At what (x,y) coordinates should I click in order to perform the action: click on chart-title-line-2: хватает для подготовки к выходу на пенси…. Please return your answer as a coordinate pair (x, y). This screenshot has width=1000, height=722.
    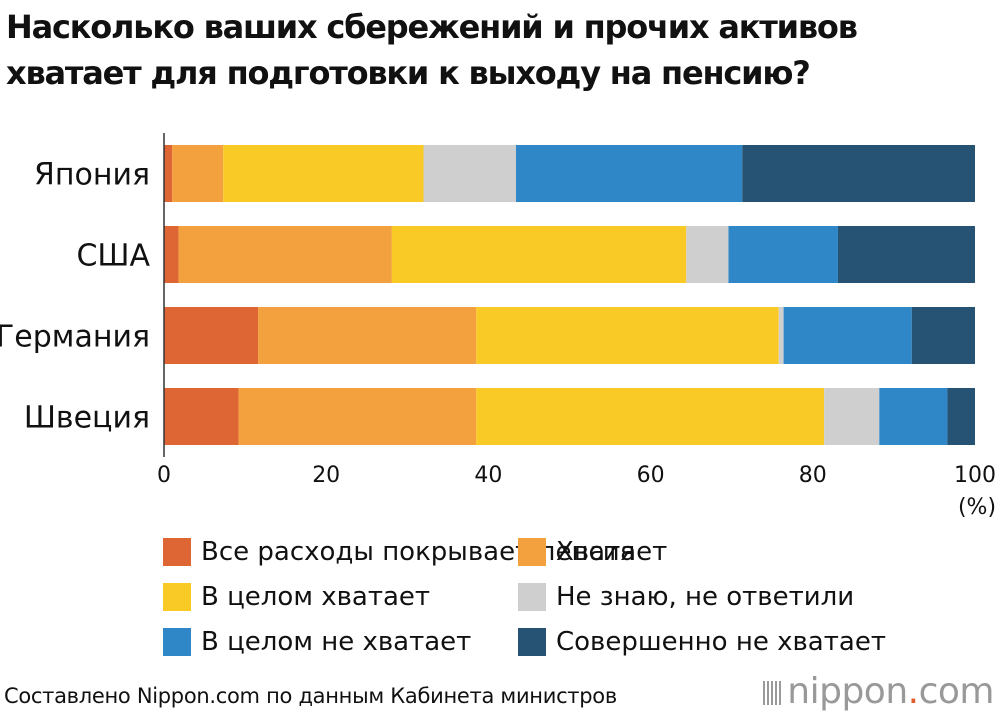
    Looking at the image, I should click on (408, 73).